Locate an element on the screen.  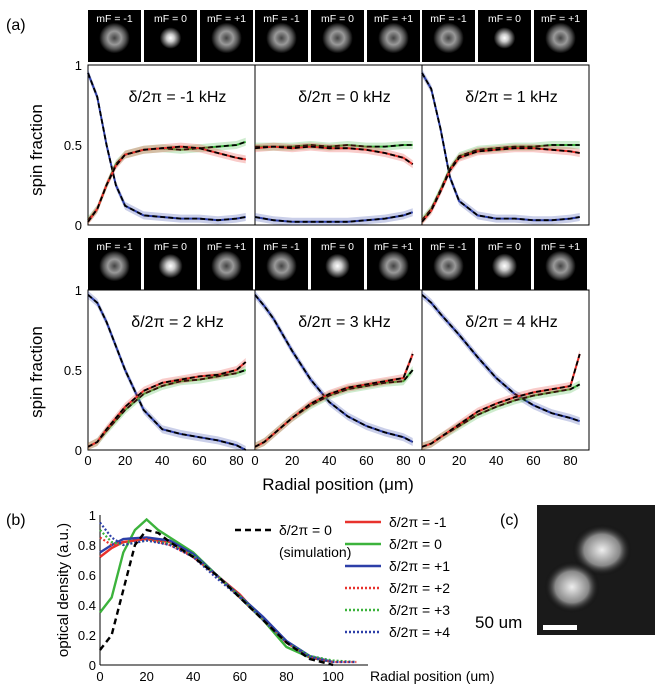
x-tick-label-b: 60 is located at coordinates (240, 676).